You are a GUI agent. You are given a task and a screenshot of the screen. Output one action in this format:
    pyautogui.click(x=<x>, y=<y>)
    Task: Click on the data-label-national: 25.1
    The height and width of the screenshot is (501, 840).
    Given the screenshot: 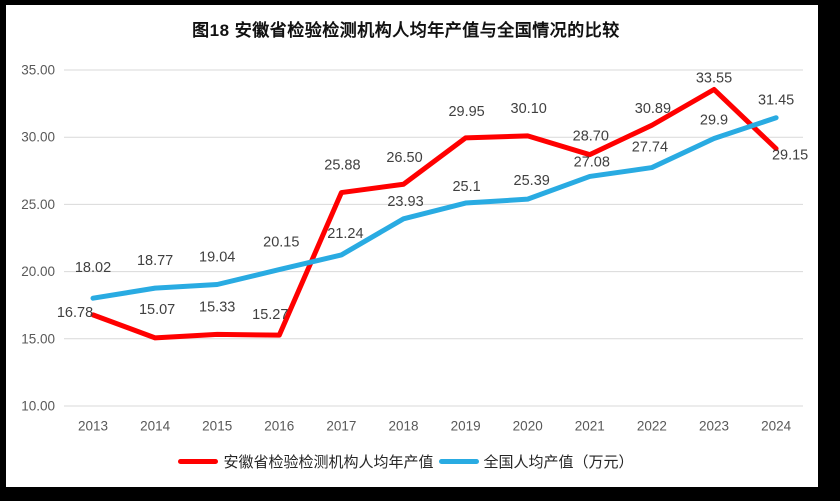 What is the action you would take?
    pyautogui.click(x=466, y=187)
    